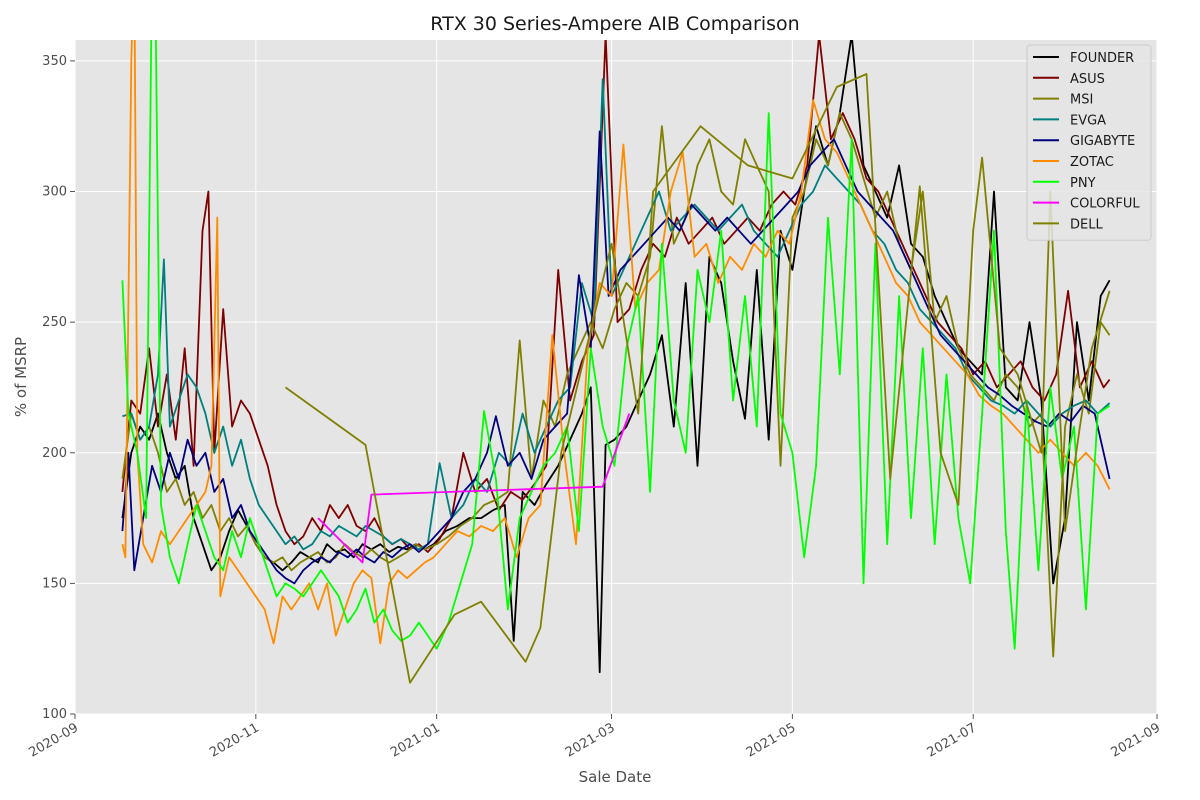 This screenshot has height=800, width=1200. I want to click on x-tick-label: 2021-09, so click(1135, 740).